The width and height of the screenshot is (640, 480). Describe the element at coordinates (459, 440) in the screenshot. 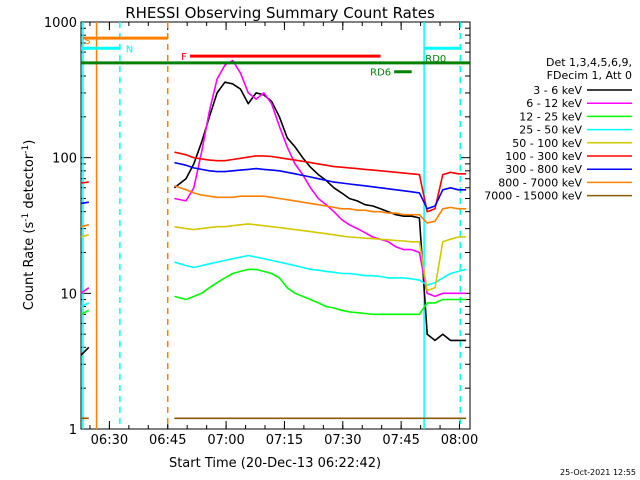

I see `x-tick-label: 08:00` at that location.